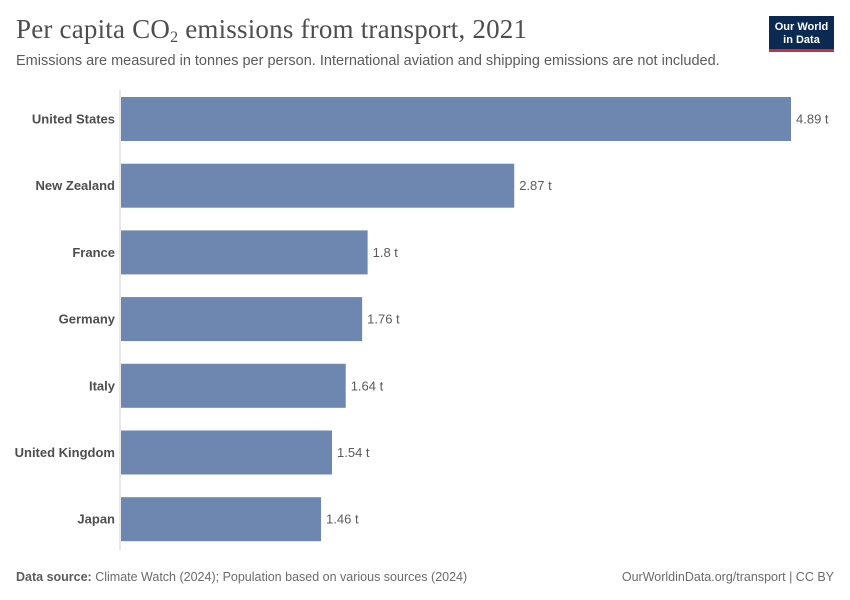 The width and height of the screenshot is (850, 600). Describe the element at coordinates (227, 452) in the screenshot. I see `bar-united-kingdom` at that location.